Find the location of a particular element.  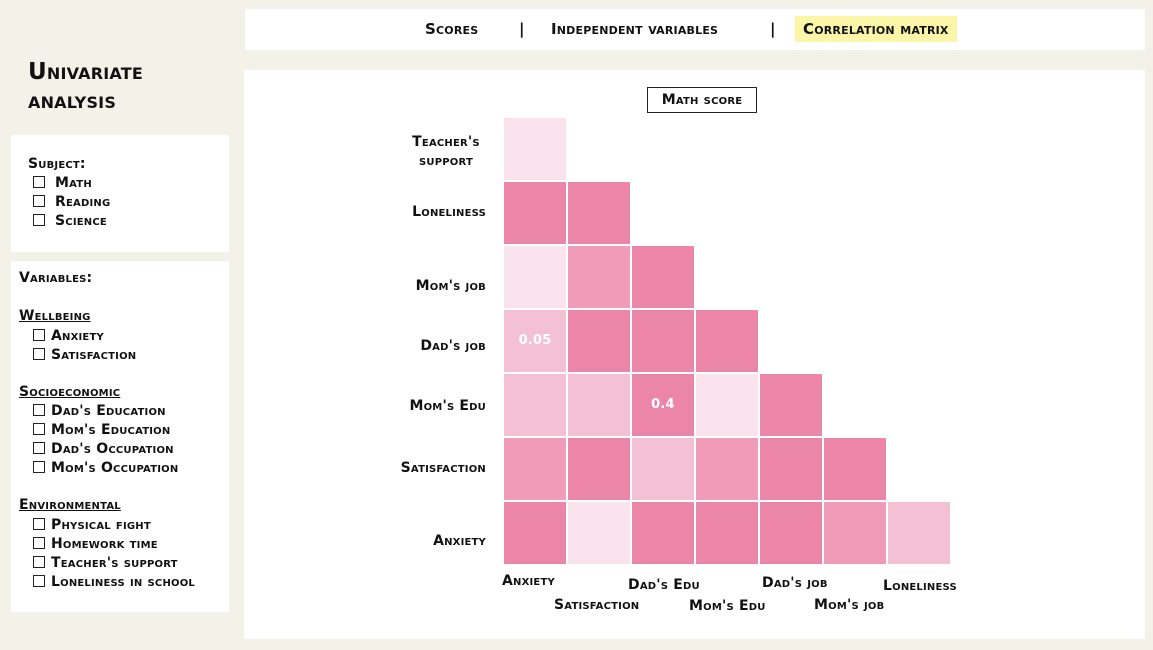

subject-option-reading: Reading is located at coordinates (71, 202).